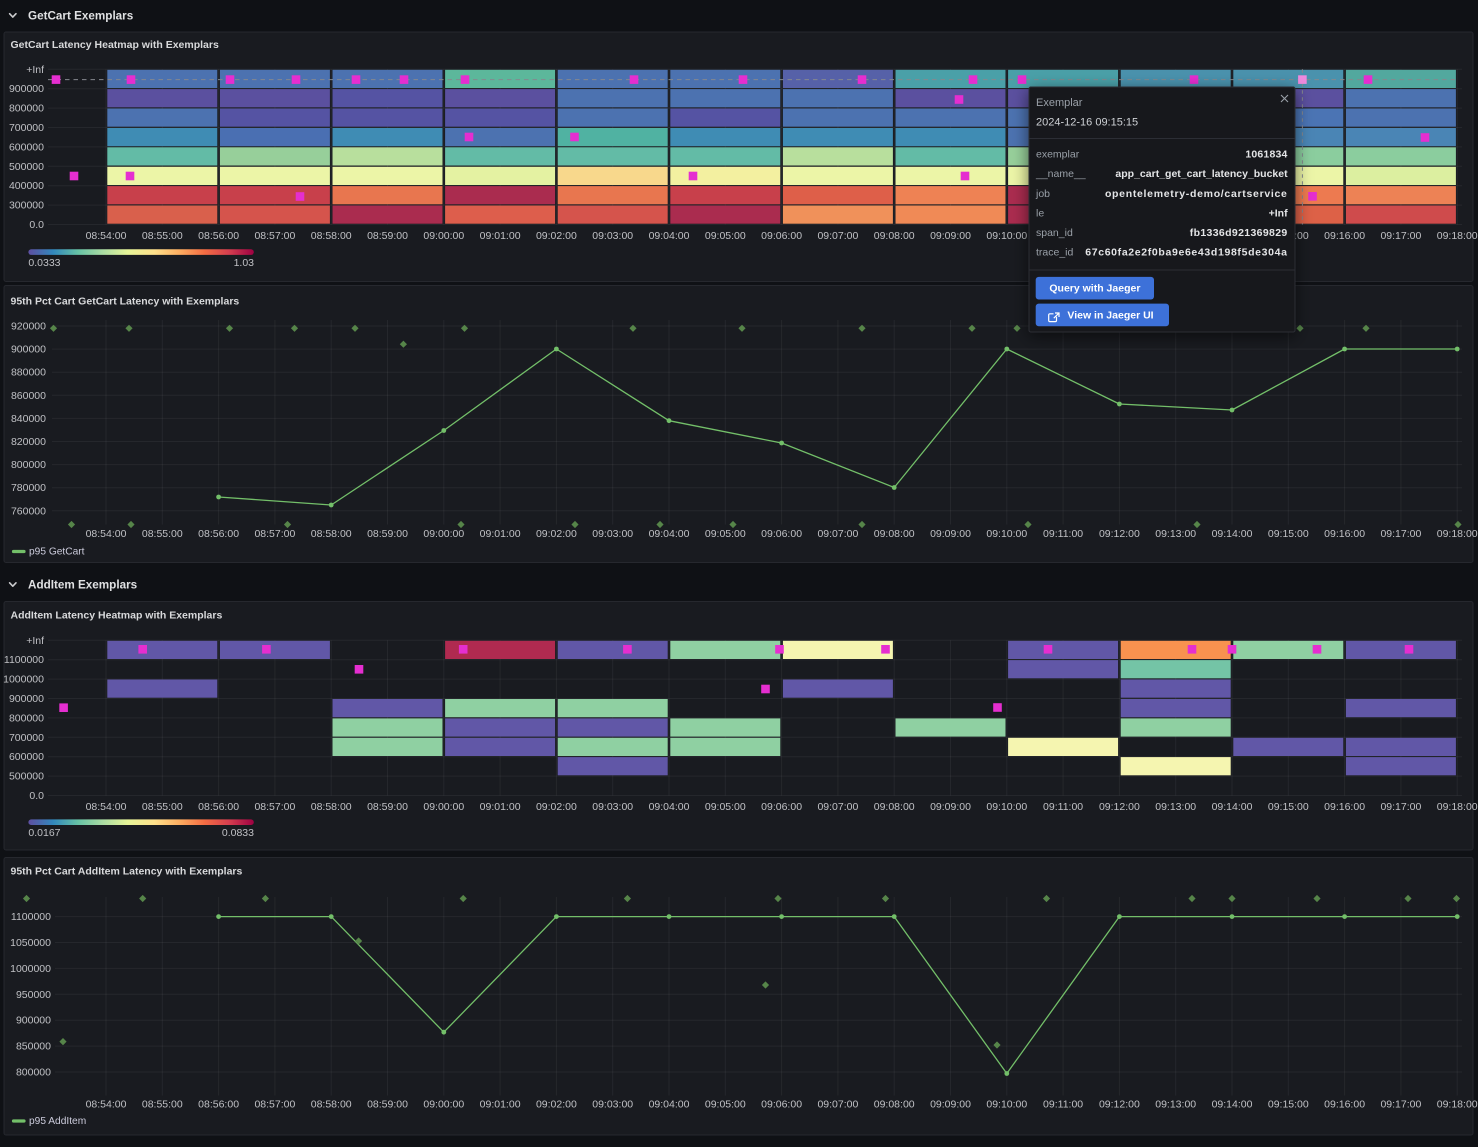 The width and height of the screenshot is (1478, 1147). Describe the element at coordinates (1060, 174) in the screenshot. I see `svg-text: __name__` at that location.